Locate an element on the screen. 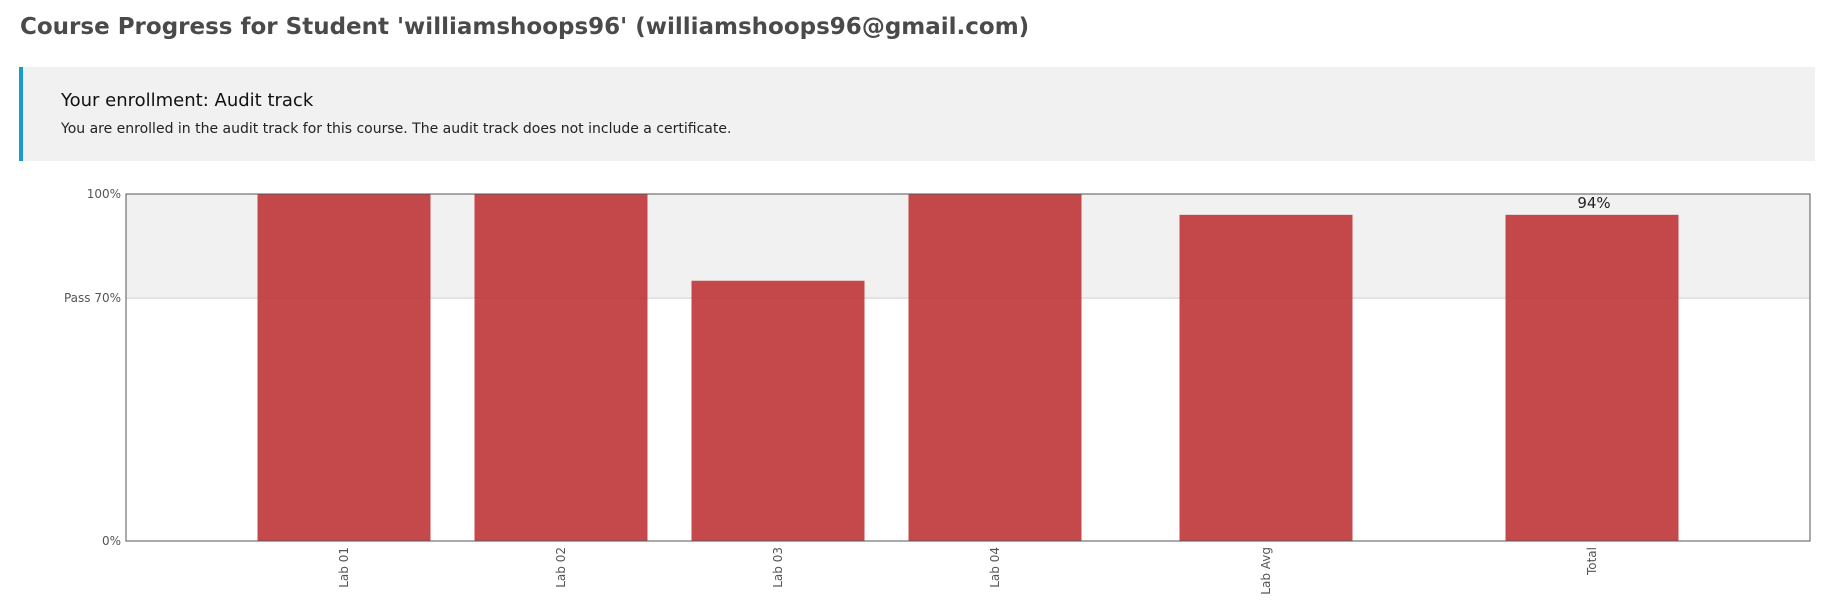  x-tick-label: Lab Avg is located at coordinates (1266, 571).